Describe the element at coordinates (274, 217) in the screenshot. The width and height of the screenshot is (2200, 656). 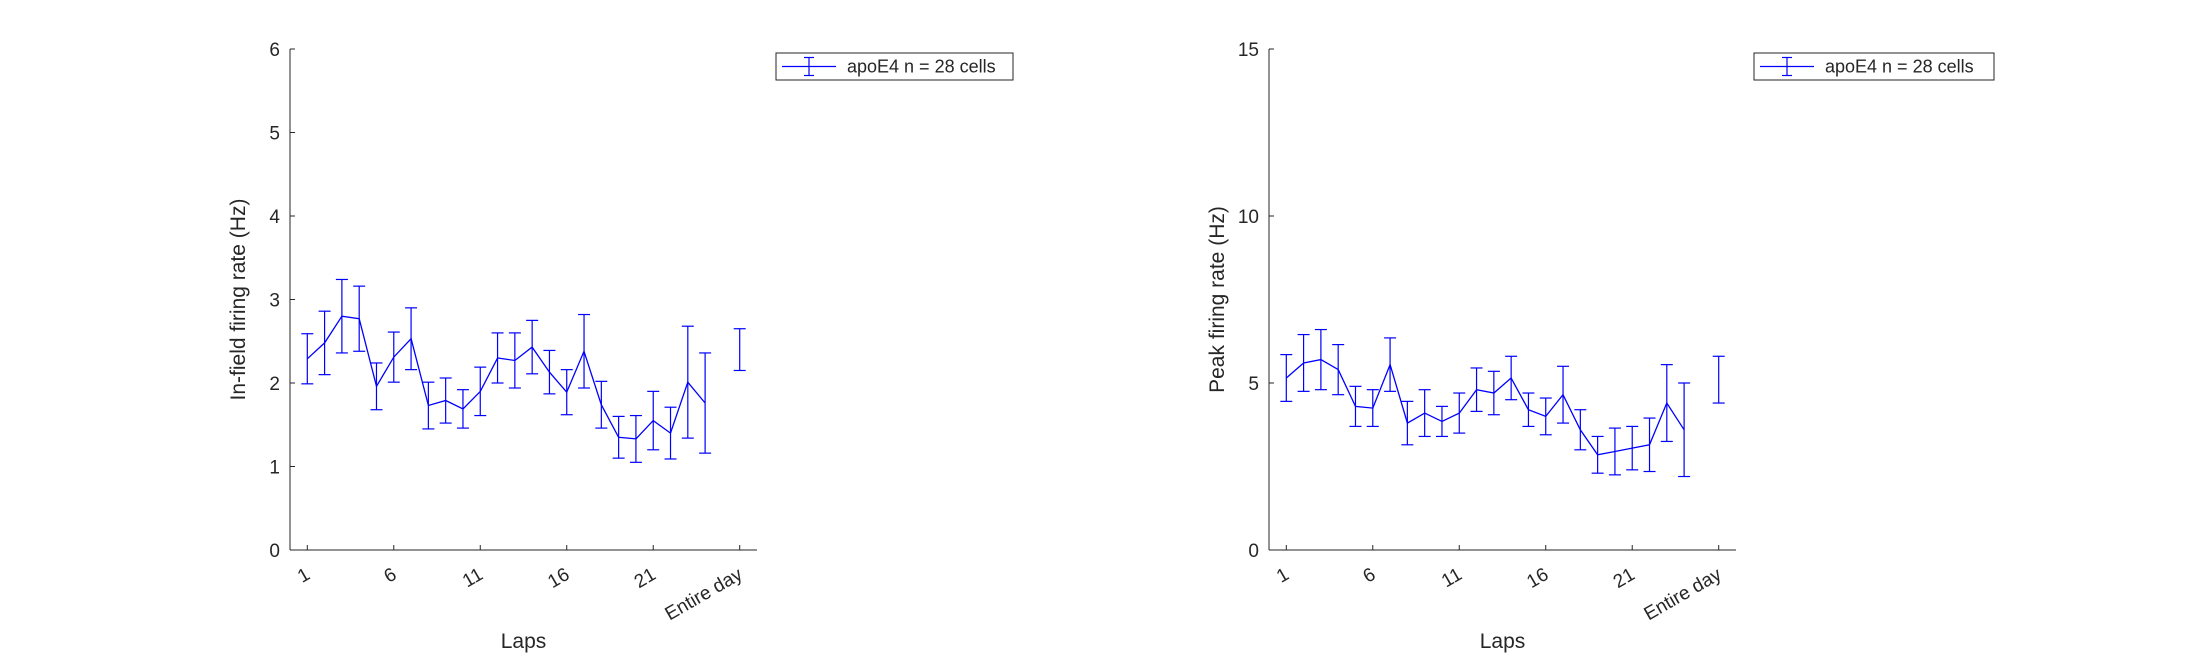
I see `y-tick-label: 4` at that location.